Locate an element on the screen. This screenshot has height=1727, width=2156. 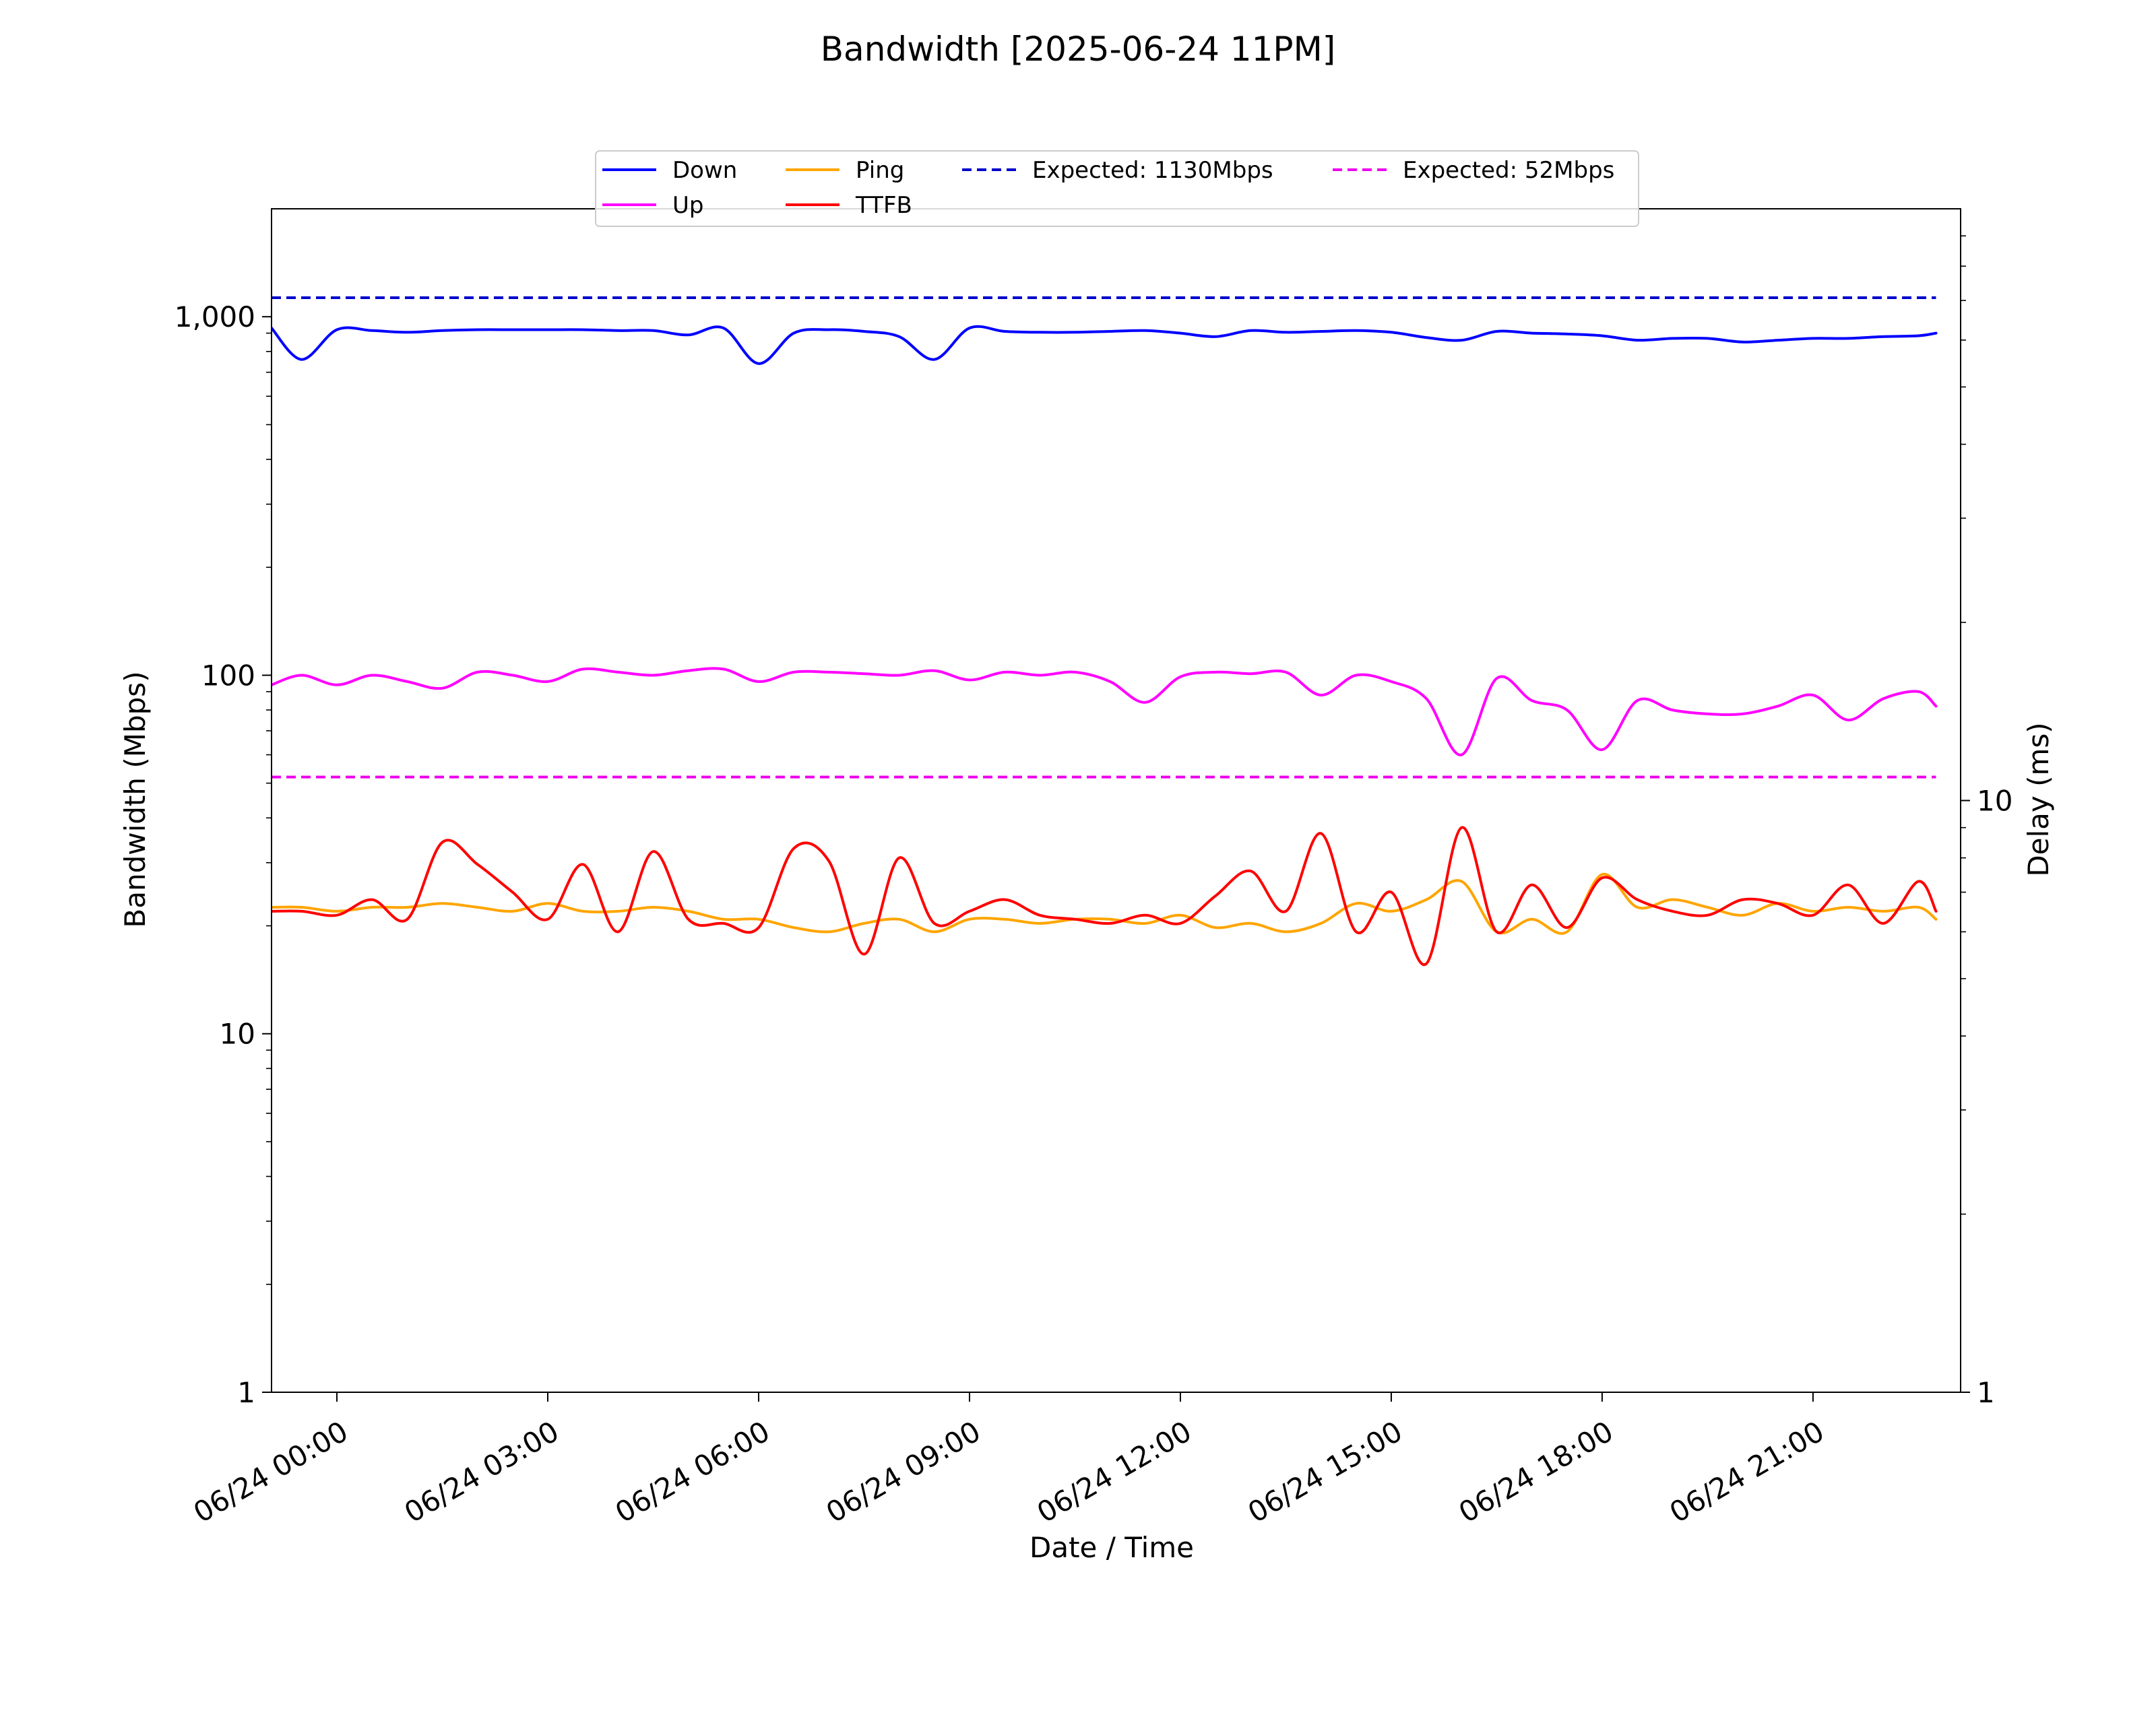
y-axis-right: 1 10 is located at coordinates (1986, 822).